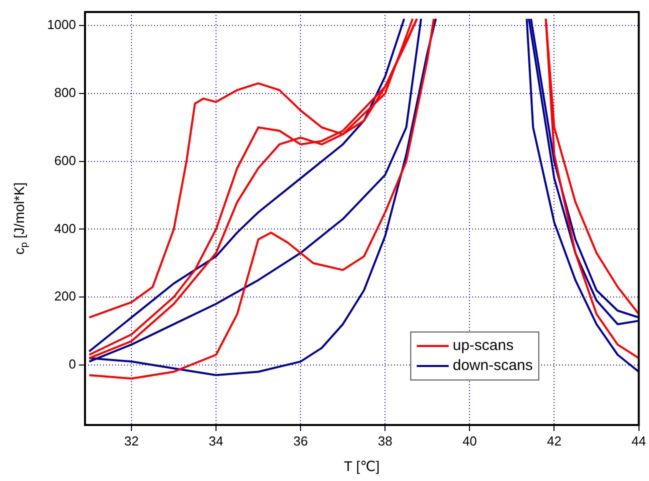 The height and width of the screenshot is (481, 649). Describe the element at coordinates (61, 24) in the screenshot. I see `y-tick-label: 1000` at that location.